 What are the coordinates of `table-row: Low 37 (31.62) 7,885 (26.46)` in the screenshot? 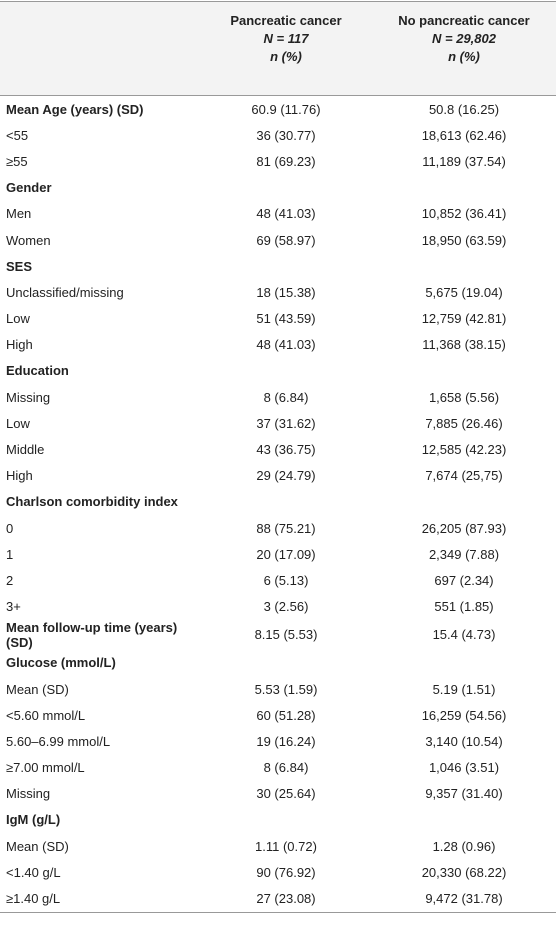 It's located at (278, 423).